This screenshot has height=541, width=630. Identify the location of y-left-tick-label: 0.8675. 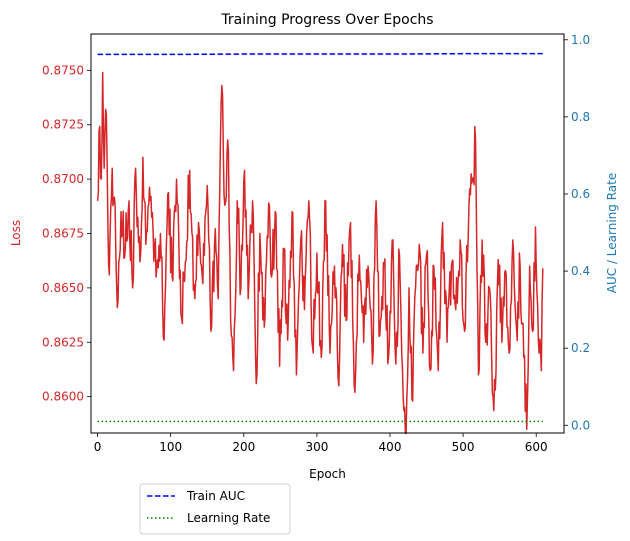
(63, 234).